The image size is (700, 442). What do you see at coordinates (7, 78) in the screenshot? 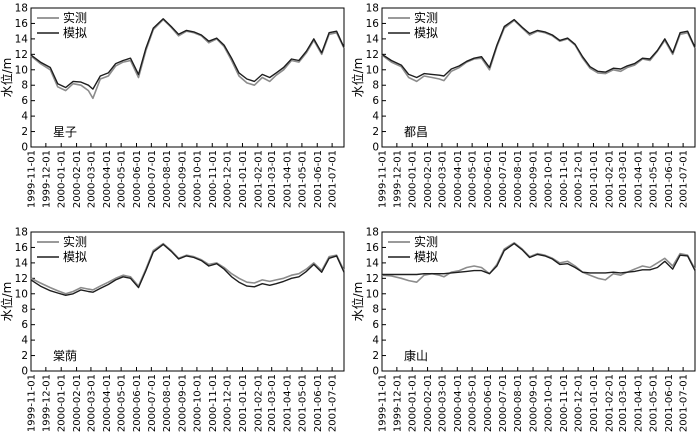
I see `y-axis-label: 水位/m` at bounding box center [7, 78].